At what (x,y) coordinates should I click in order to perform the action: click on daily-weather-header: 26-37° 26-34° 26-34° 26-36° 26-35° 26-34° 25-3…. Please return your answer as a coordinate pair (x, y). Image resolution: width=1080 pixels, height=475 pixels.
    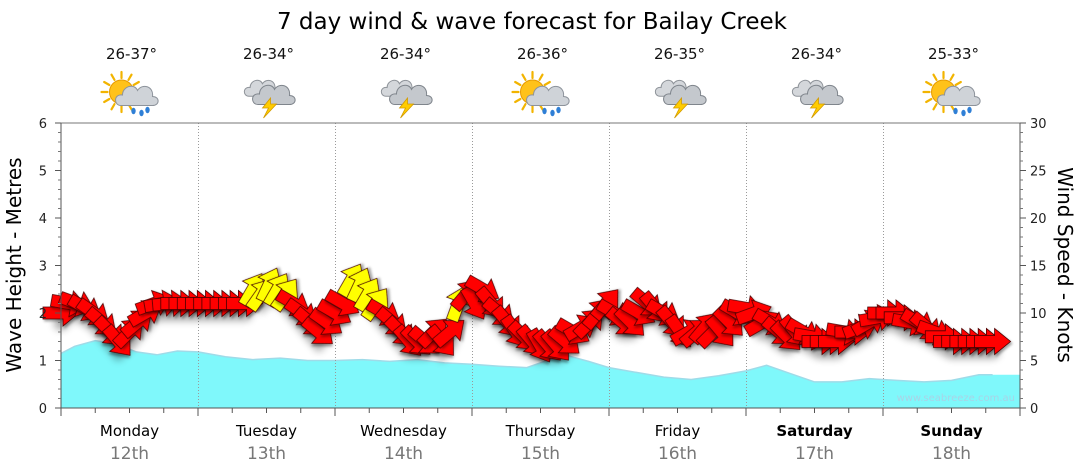
    Looking at the image, I should click on (540, 82).